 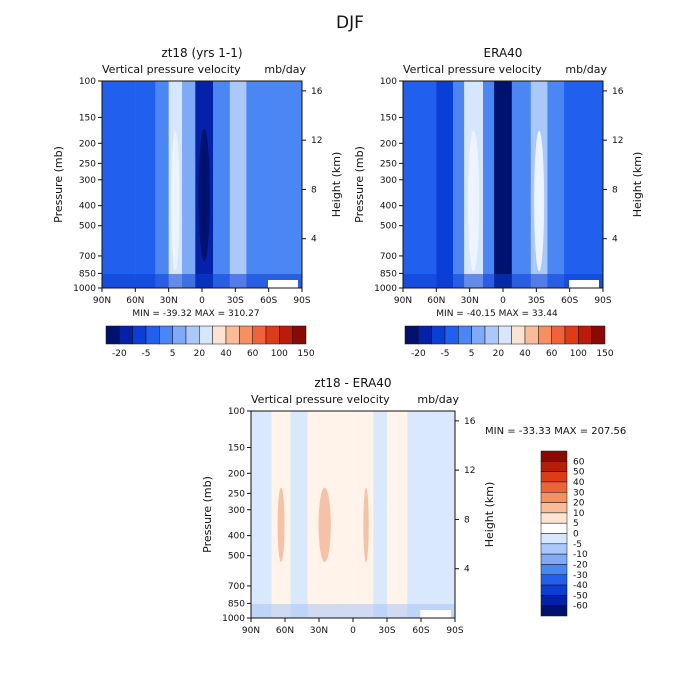 What do you see at coordinates (577, 545) in the screenshot?
I see `colorbar-label: -5` at bounding box center [577, 545].